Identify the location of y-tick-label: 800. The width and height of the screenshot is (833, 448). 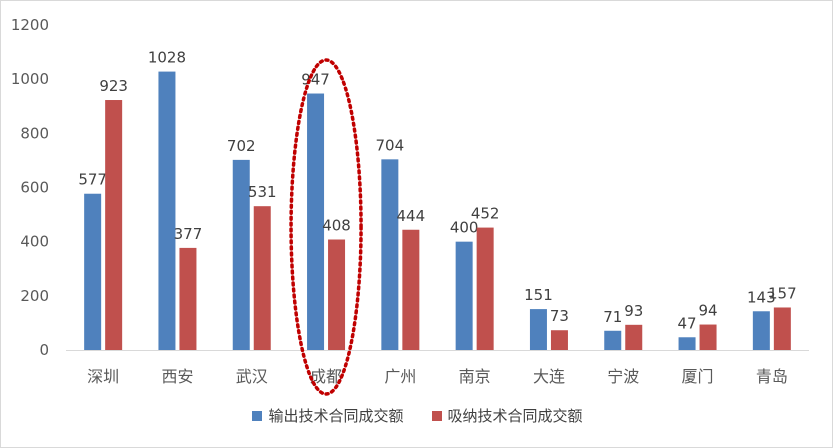
(34, 133).